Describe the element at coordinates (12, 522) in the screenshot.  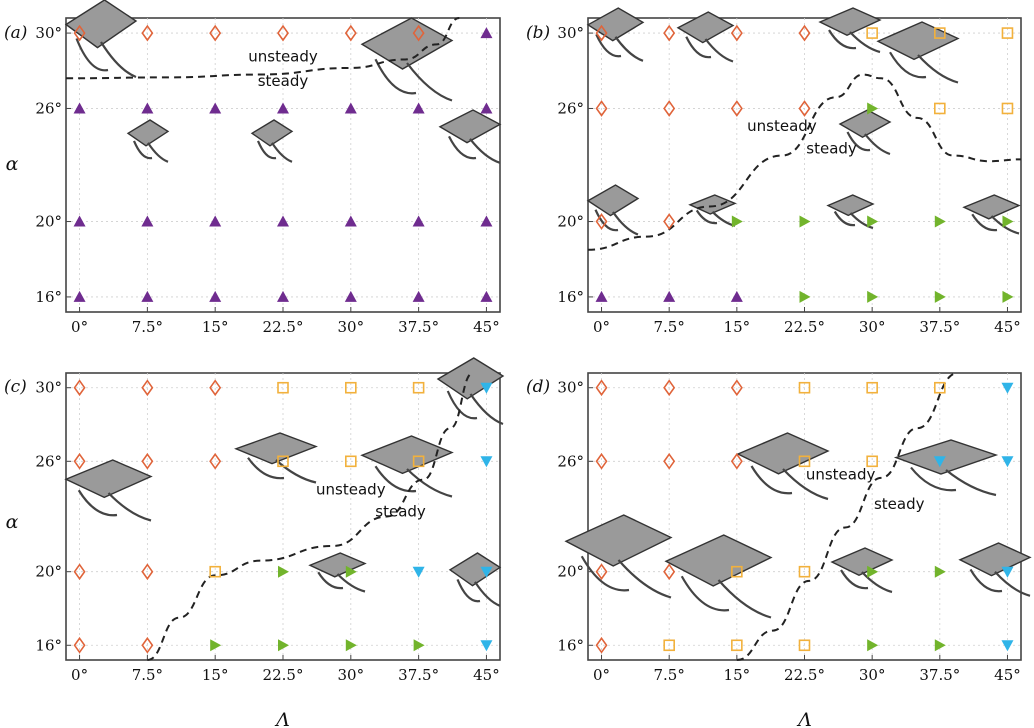
I see `y-axis-label-bottom: α` at that location.